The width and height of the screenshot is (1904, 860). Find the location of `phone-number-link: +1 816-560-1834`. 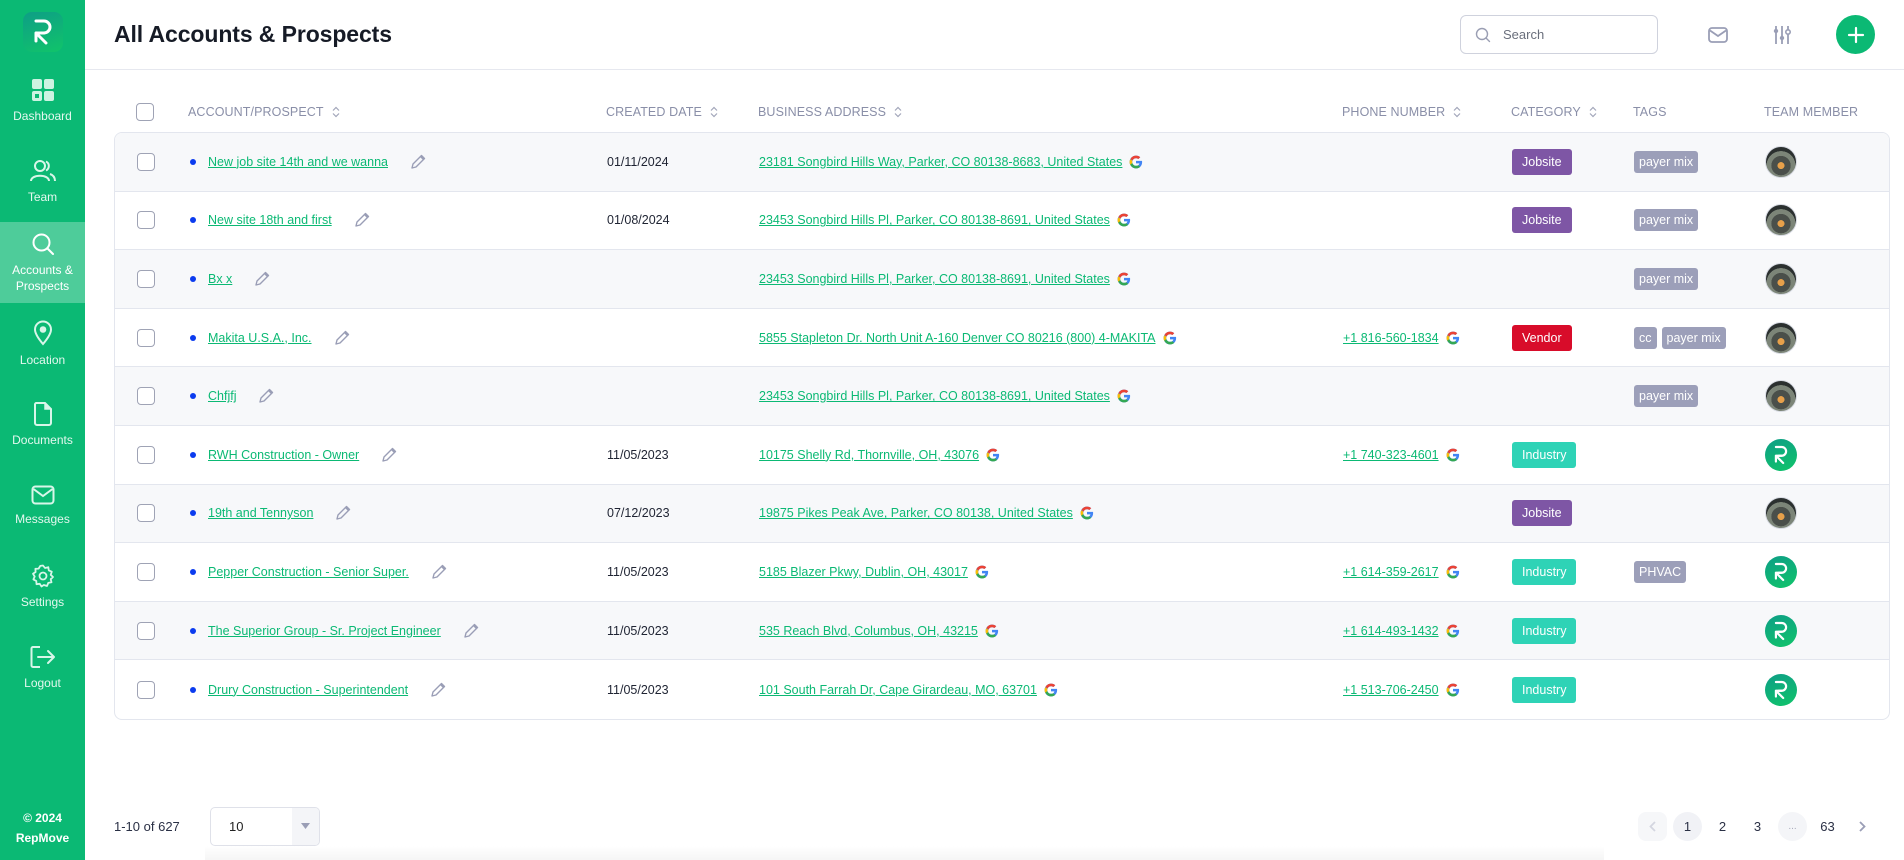

phone-number-link: +1 816-560-1834 is located at coordinates (1391, 337).